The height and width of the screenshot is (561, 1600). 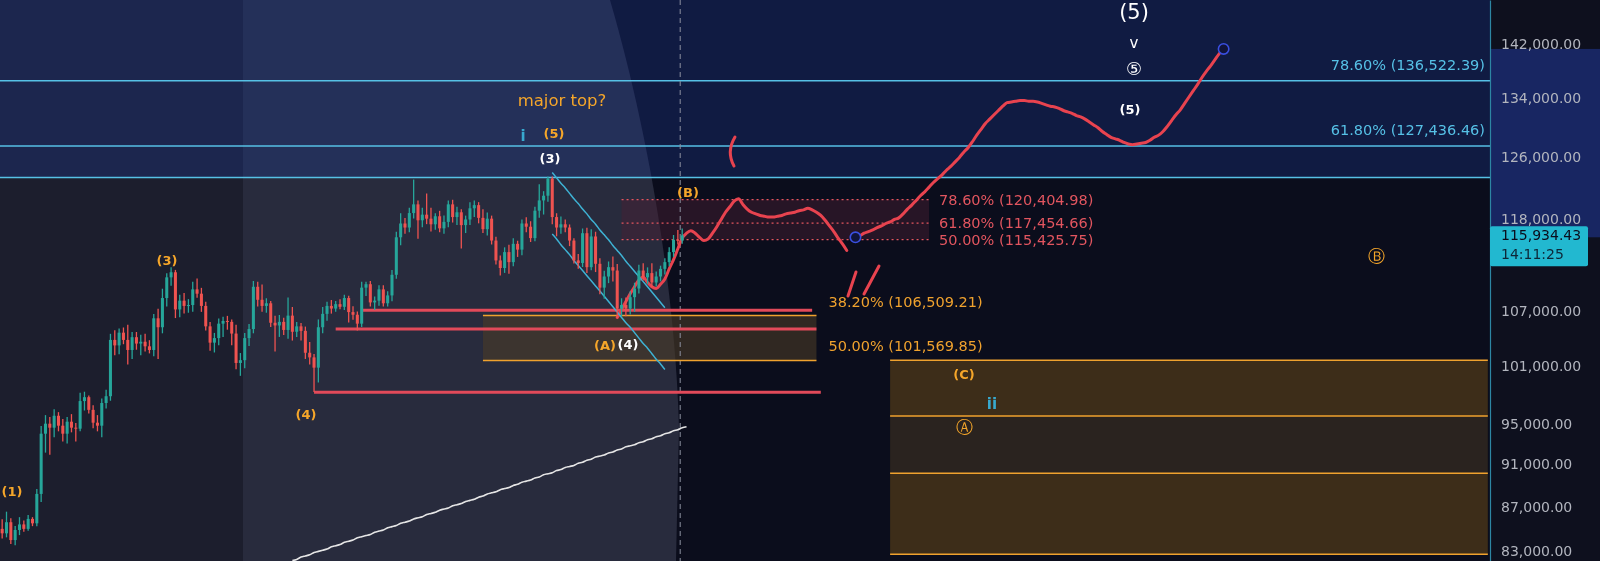 What do you see at coordinates (550, 158) in the screenshot?
I see `annotation: (3)` at bounding box center [550, 158].